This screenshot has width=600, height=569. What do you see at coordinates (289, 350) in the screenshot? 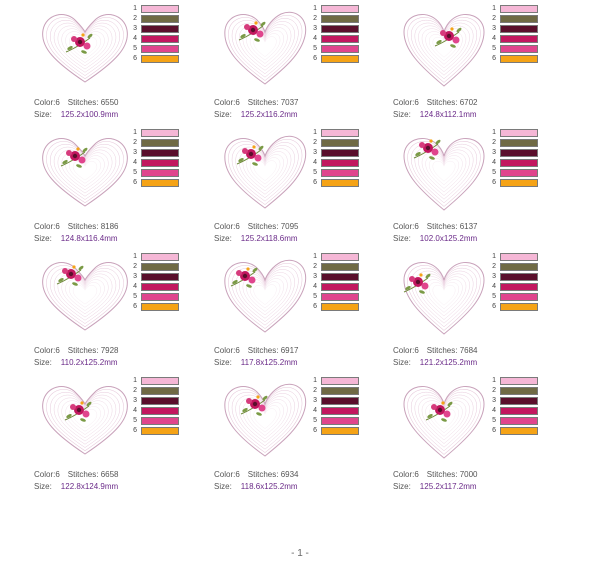
I see `stitches-value: 6917` at bounding box center [289, 350].